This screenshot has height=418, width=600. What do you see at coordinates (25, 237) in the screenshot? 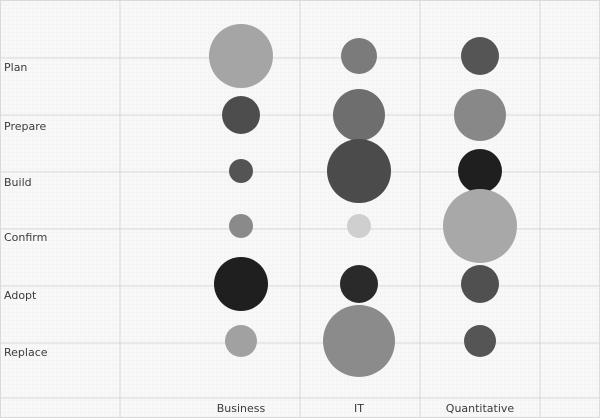
I see `row-label: Confirm` at bounding box center [25, 237].